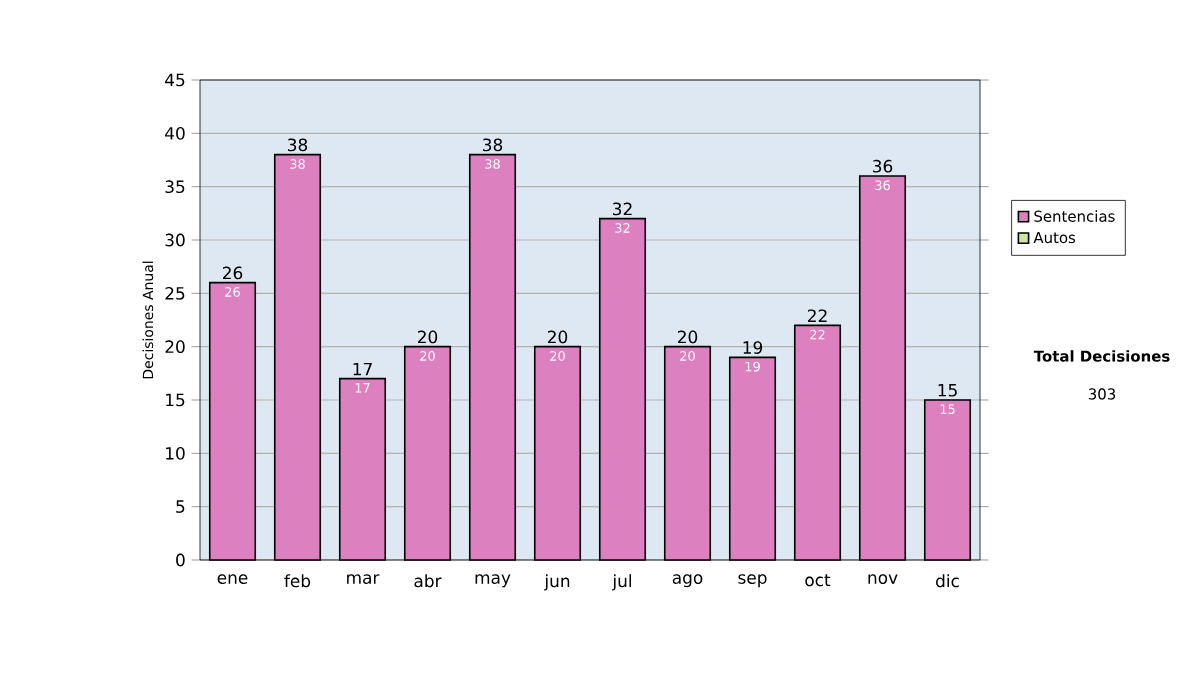  Describe the element at coordinates (175, 240) in the screenshot. I see `y-tick-label: 30` at that location.